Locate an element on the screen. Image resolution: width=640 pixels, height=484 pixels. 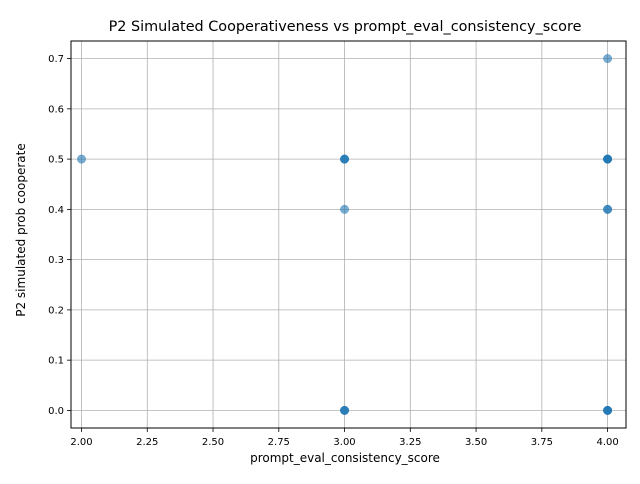
x-tick-label: 3.25 is located at coordinates (410, 442).